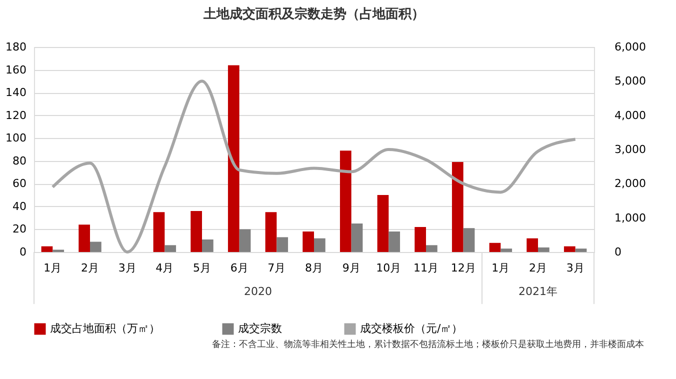 This screenshot has width=676, height=379. What do you see at coordinates (618, 252) in the screenshot?
I see `y2-tick-label: 0` at bounding box center [618, 252].